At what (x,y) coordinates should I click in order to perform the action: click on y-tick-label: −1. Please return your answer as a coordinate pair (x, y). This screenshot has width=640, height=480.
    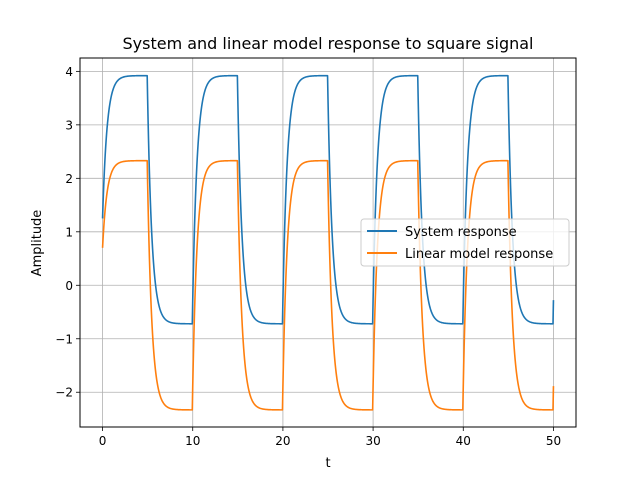
    Looking at the image, I should click on (64, 339).